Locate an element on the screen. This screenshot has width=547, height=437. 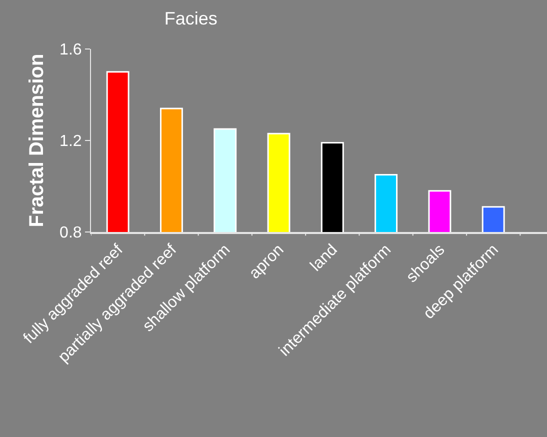
chart-title: Facies is located at coordinates (191, 18).